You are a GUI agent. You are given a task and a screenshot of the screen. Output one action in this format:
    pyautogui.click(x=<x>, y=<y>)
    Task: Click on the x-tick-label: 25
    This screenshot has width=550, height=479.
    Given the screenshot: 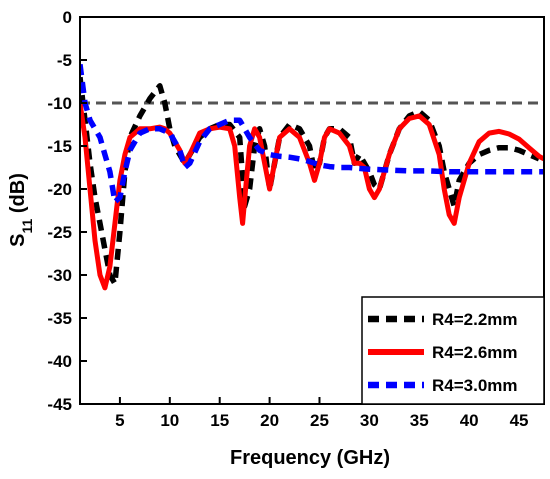 What is the action you would take?
    pyautogui.click(x=319, y=420)
    